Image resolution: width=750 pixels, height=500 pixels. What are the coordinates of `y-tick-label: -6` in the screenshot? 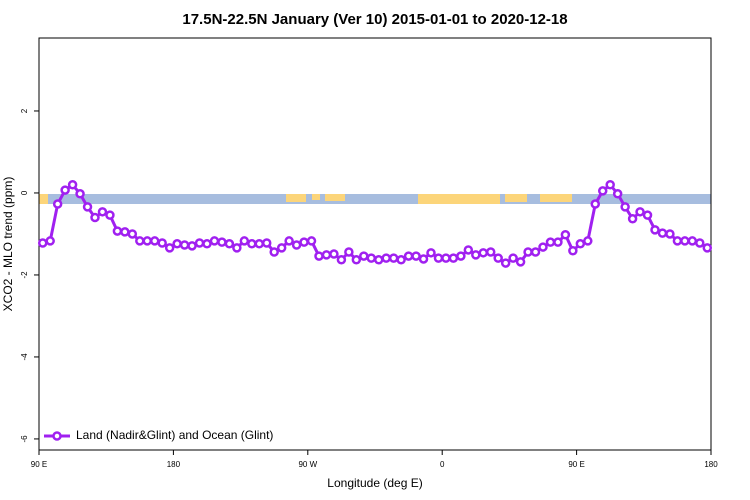 It's located at (24, 439).